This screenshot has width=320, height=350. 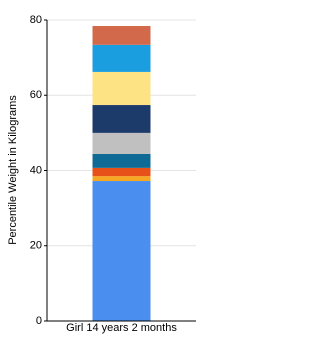 I want to click on x-tick-label: Girl 14 years 2 months, so click(x=121, y=328).